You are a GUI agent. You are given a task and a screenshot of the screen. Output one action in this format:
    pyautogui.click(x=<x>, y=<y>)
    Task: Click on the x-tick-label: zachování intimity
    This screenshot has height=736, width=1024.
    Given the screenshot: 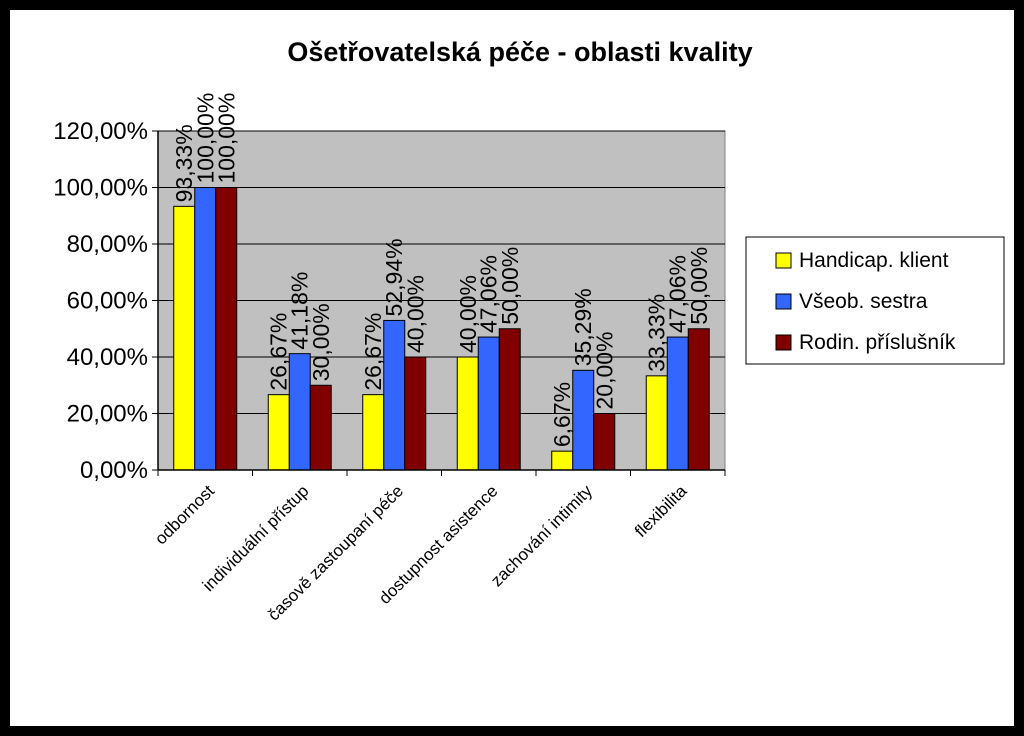 What is the action you would take?
    pyautogui.click(x=541, y=535)
    